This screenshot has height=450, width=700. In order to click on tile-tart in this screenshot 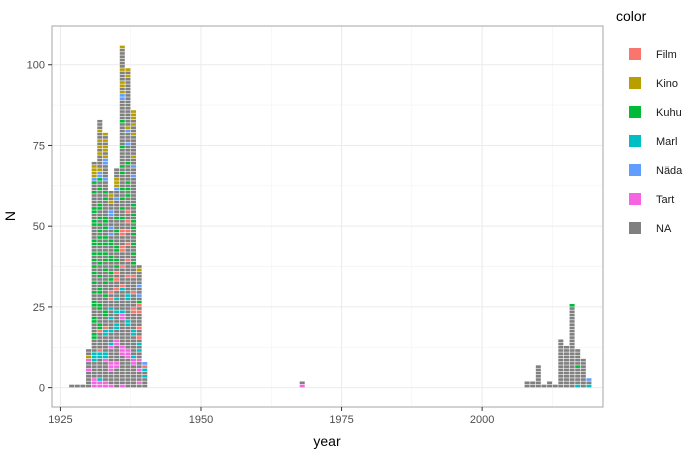, I will do `click(105, 386)`.